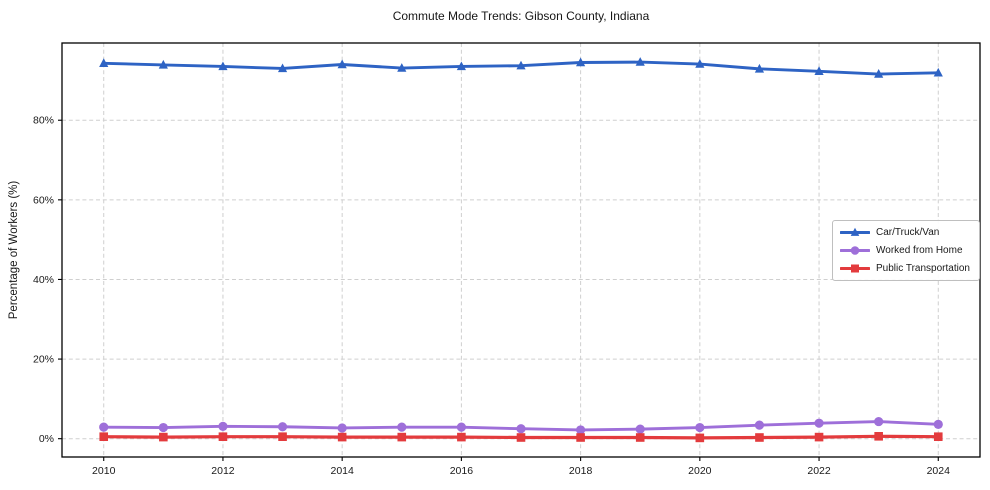  What do you see at coordinates (43, 121) in the screenshot?
I see `y-tick-label: 80%` at bounding box center [43, 121].